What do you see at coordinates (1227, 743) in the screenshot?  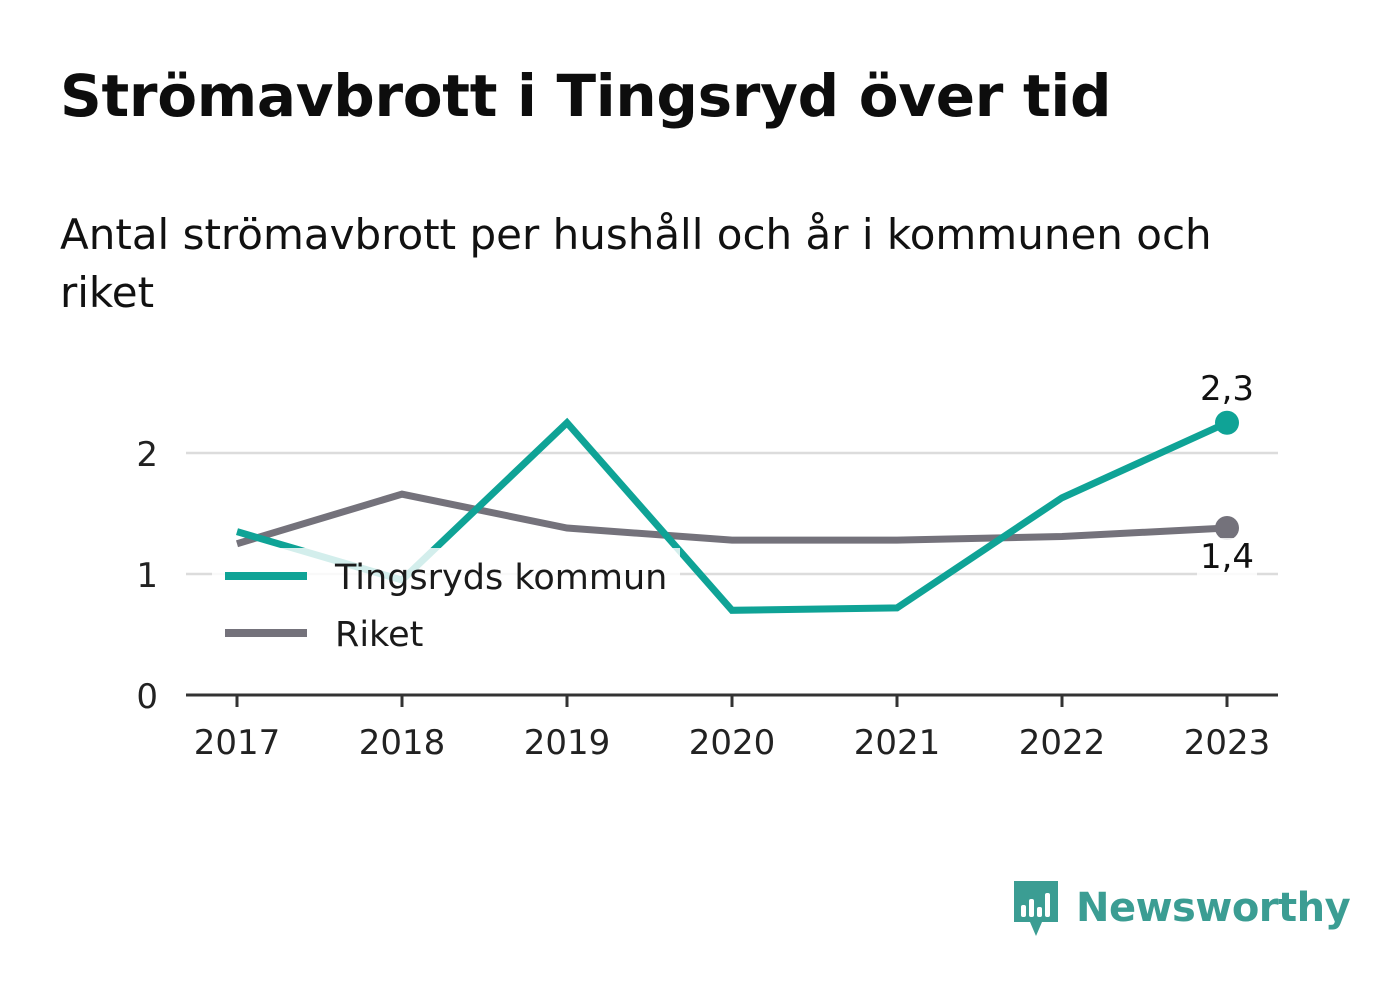 I see `x-tick-label: 2023` at bounding box center [1227, 743].